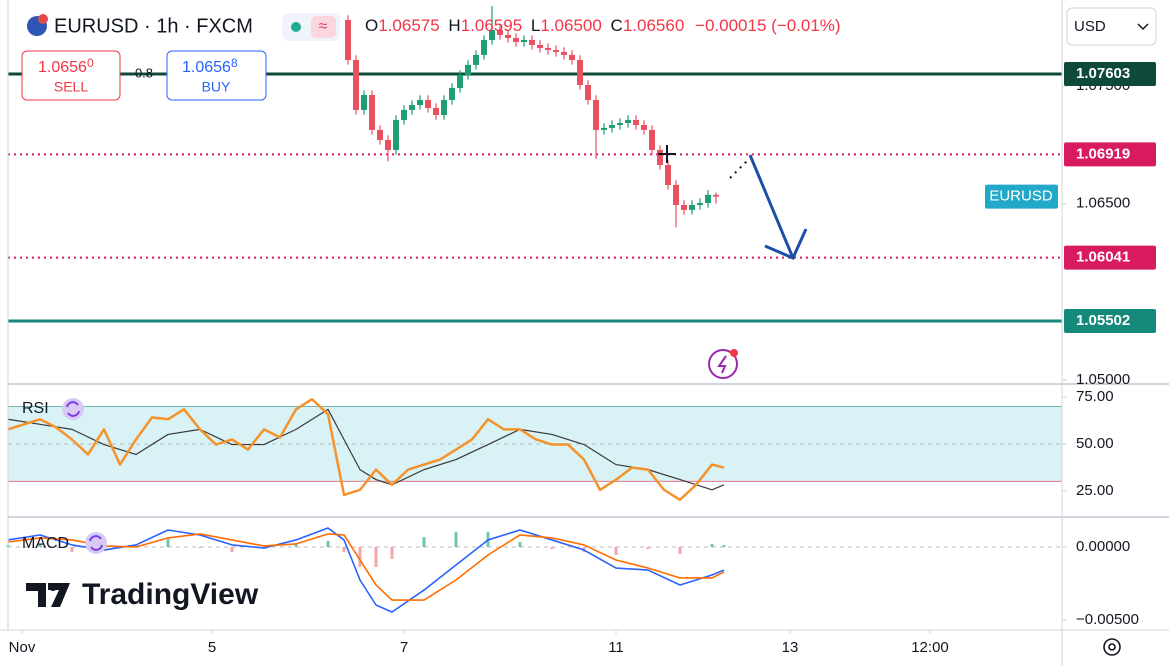 The image size is (1169, 666). What do you see at coordinates (454, 25) in the screenshot?
I see `ohlc-label: H` at bounding box center [454, 25].